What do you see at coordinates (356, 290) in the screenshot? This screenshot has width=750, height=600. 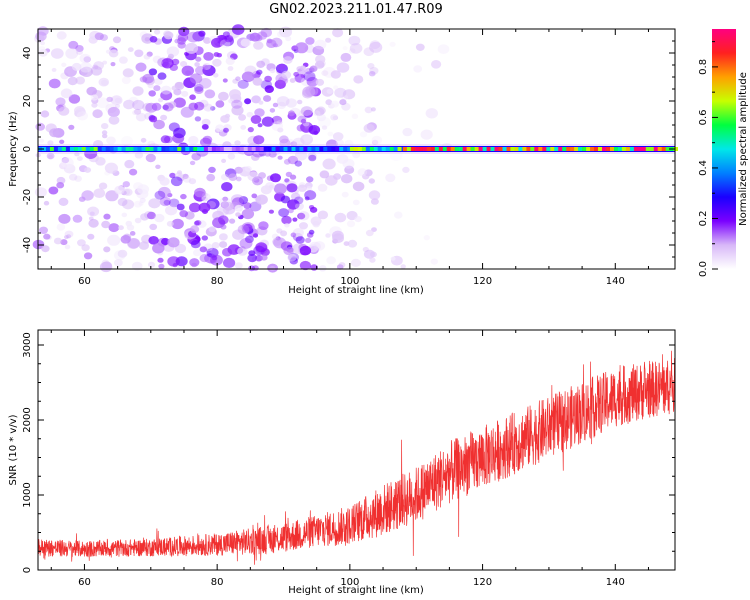 I see `spectrogram-x-label: Height of straight line (km)` at bounding box center [356, 290].